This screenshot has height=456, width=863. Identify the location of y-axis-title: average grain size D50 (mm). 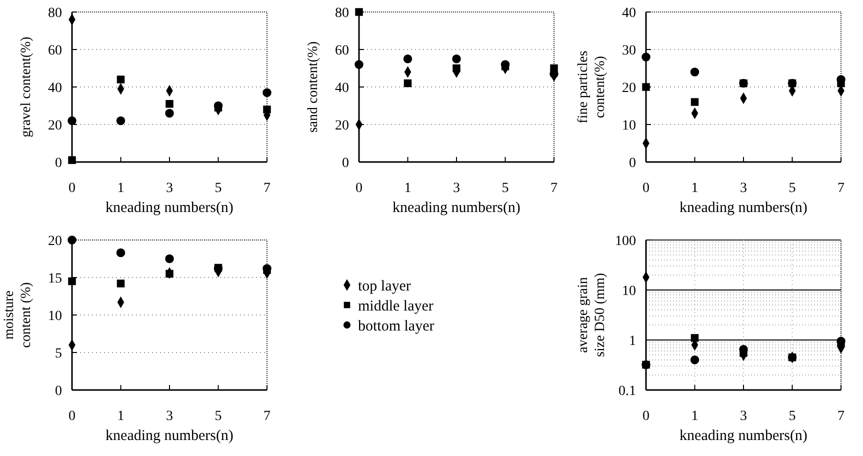
(592, 314).